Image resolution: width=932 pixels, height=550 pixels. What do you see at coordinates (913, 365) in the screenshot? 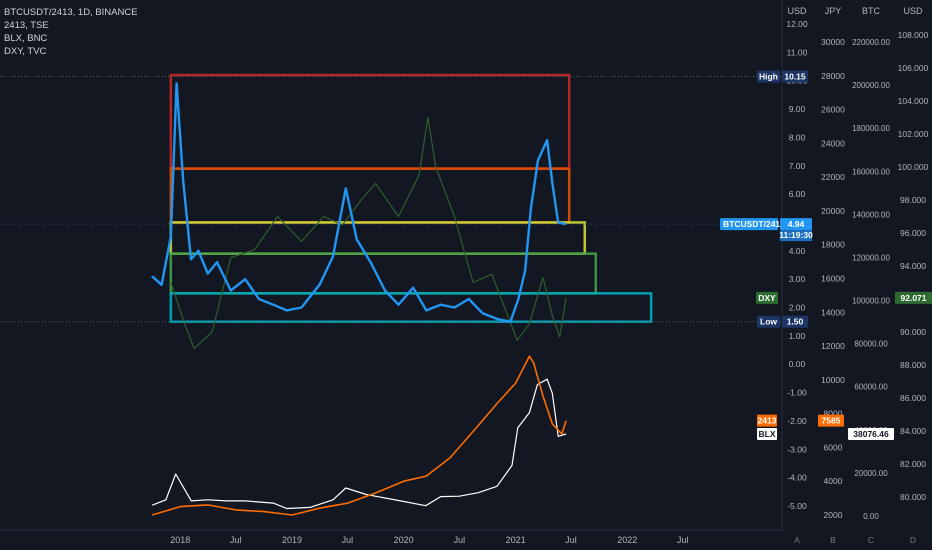
I see `dxy_usd-tick-label: 88.000` at bounding box center [913, 365].